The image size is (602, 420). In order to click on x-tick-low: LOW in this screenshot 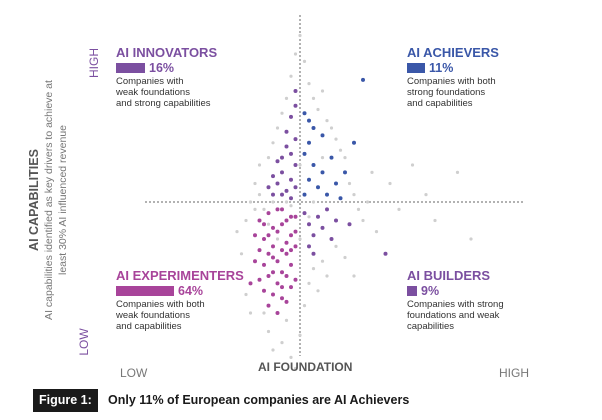, I will do `click(134, 373)`.